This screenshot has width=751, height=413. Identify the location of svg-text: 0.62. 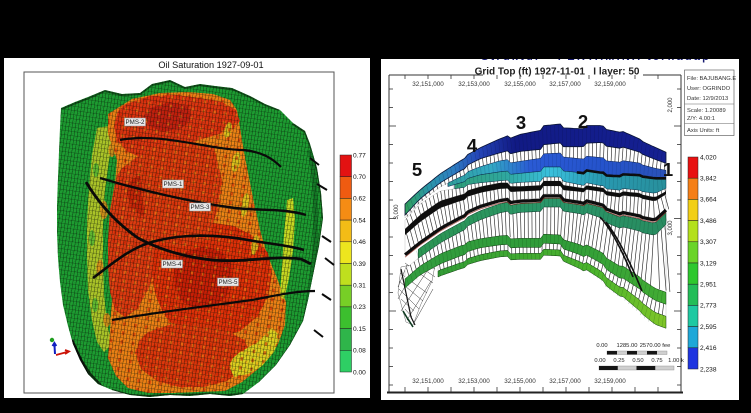
(359, 199).